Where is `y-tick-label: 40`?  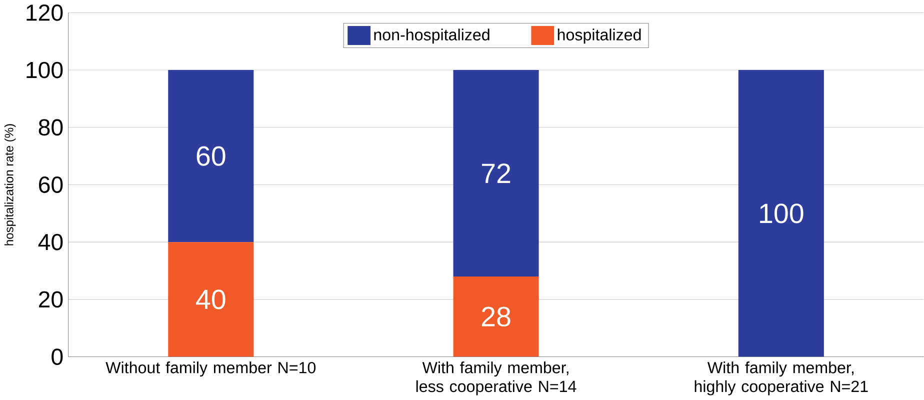
y-tick-label: 40 is located at coordinates (50, 242).